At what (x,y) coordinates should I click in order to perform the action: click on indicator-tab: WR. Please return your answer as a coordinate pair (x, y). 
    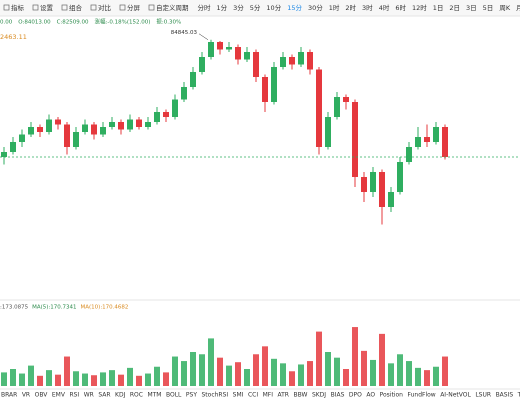
    Looking at the image, I should click on (89, 395).